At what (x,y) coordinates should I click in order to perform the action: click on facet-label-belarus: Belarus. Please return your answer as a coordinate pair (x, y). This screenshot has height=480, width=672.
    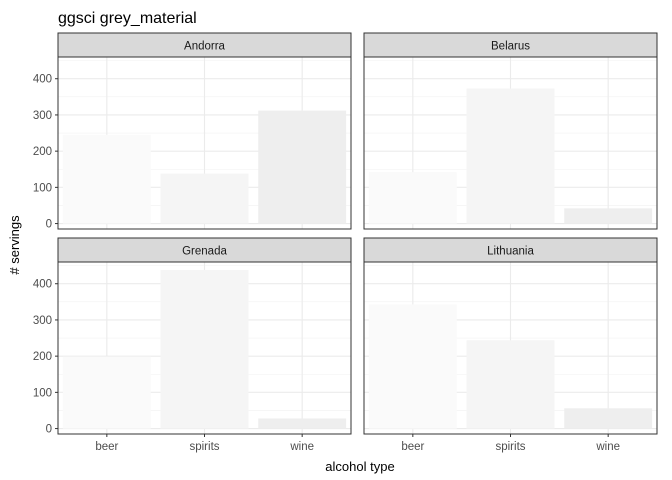
    Looking at the image, I should click on (510, 47).